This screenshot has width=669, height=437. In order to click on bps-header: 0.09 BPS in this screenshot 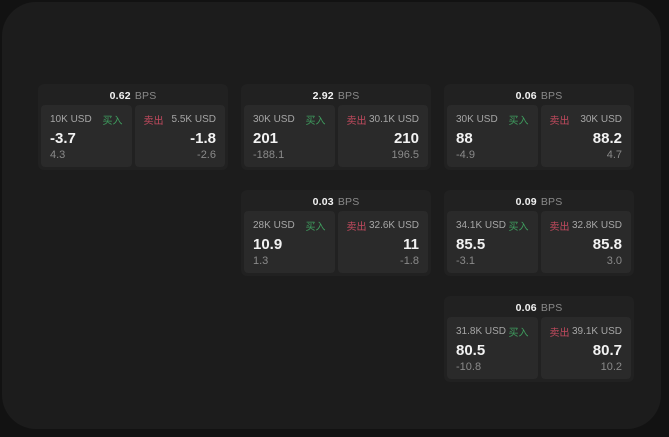, I will do `click(539, 202)`.